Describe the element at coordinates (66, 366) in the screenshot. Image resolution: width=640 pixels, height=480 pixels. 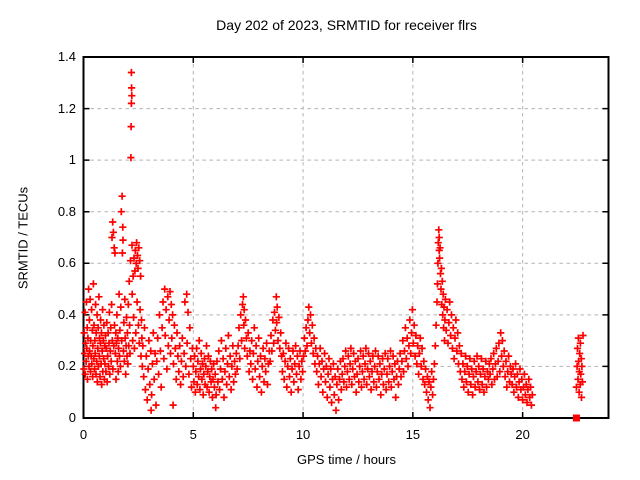
I see `y-tick-label: 0.2` at that location.